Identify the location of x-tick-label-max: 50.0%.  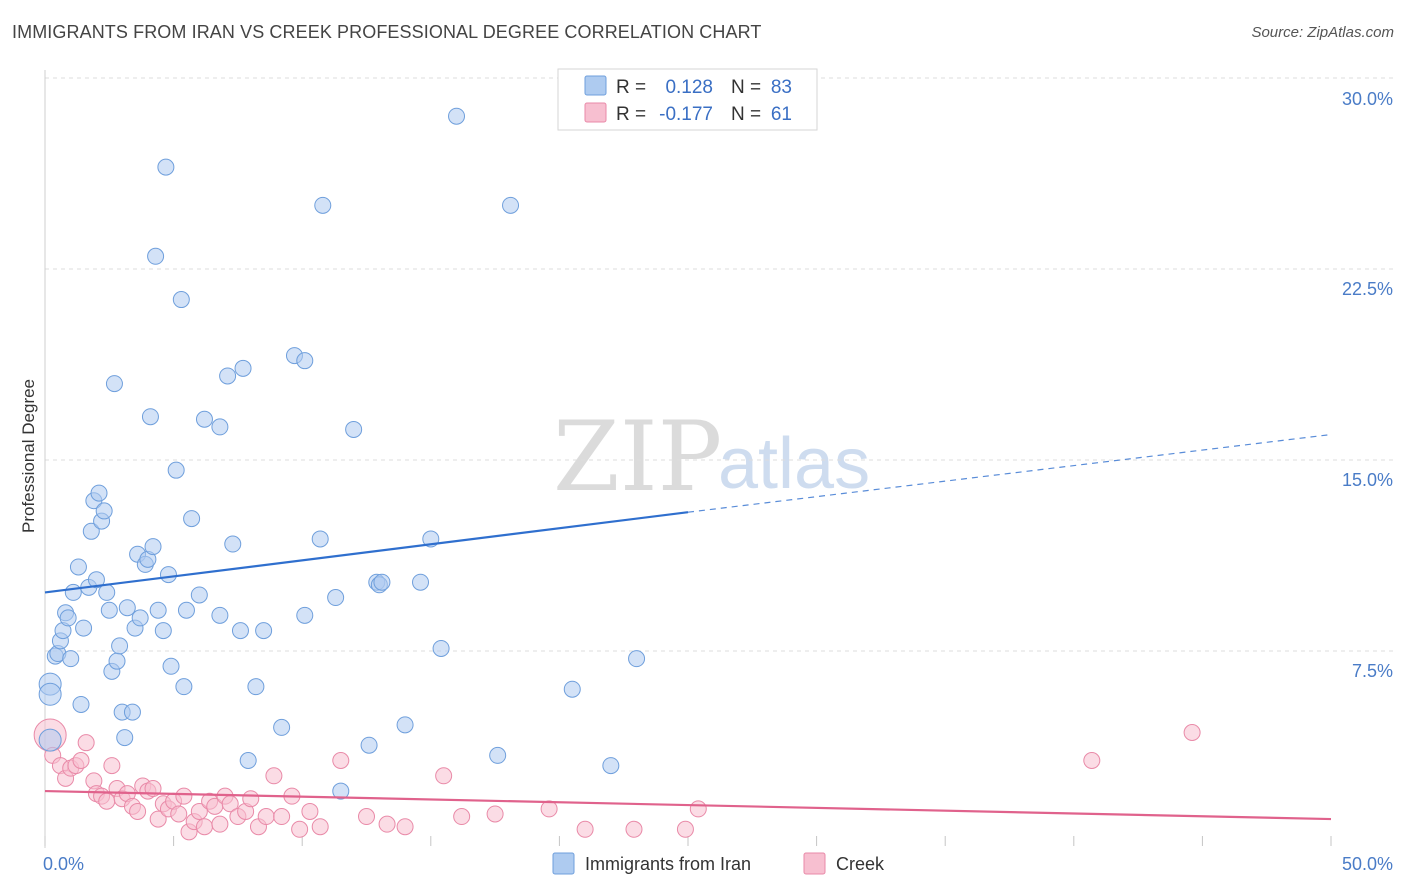
(1367, 864).